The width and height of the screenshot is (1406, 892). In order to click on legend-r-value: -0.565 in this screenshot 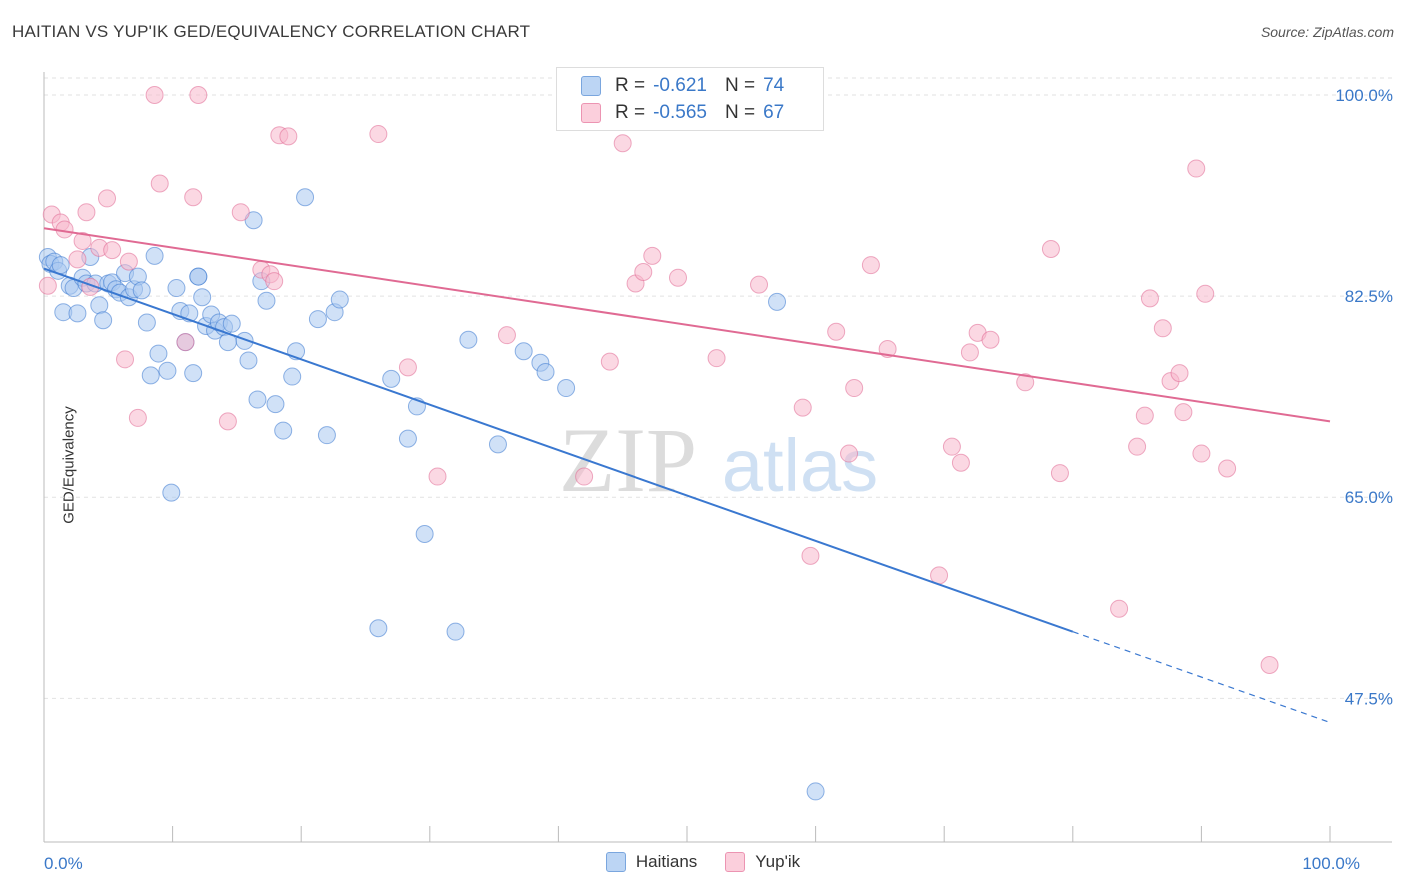, I will do `click(680, 112)`.